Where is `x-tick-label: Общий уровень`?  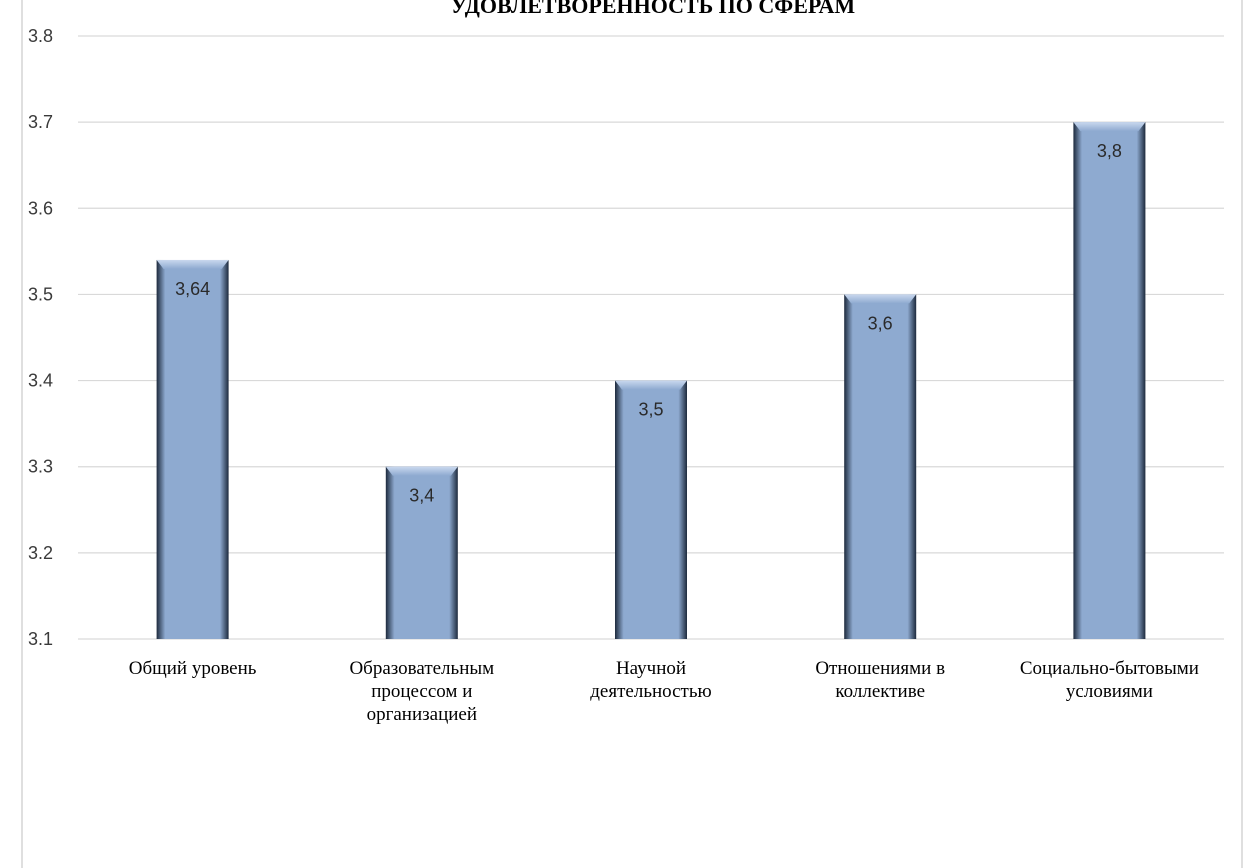 x-tick-label: Общий уровень is located at coordinates (193, 668).